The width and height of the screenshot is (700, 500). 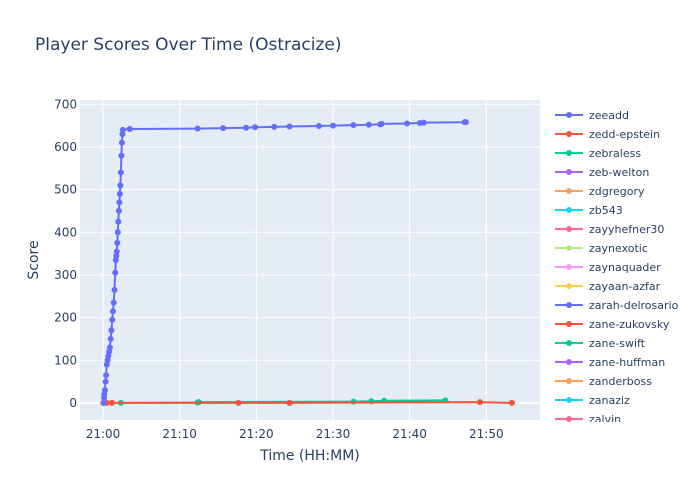 I want to click on y-tick-label: 300, so click(x=65, y=275).